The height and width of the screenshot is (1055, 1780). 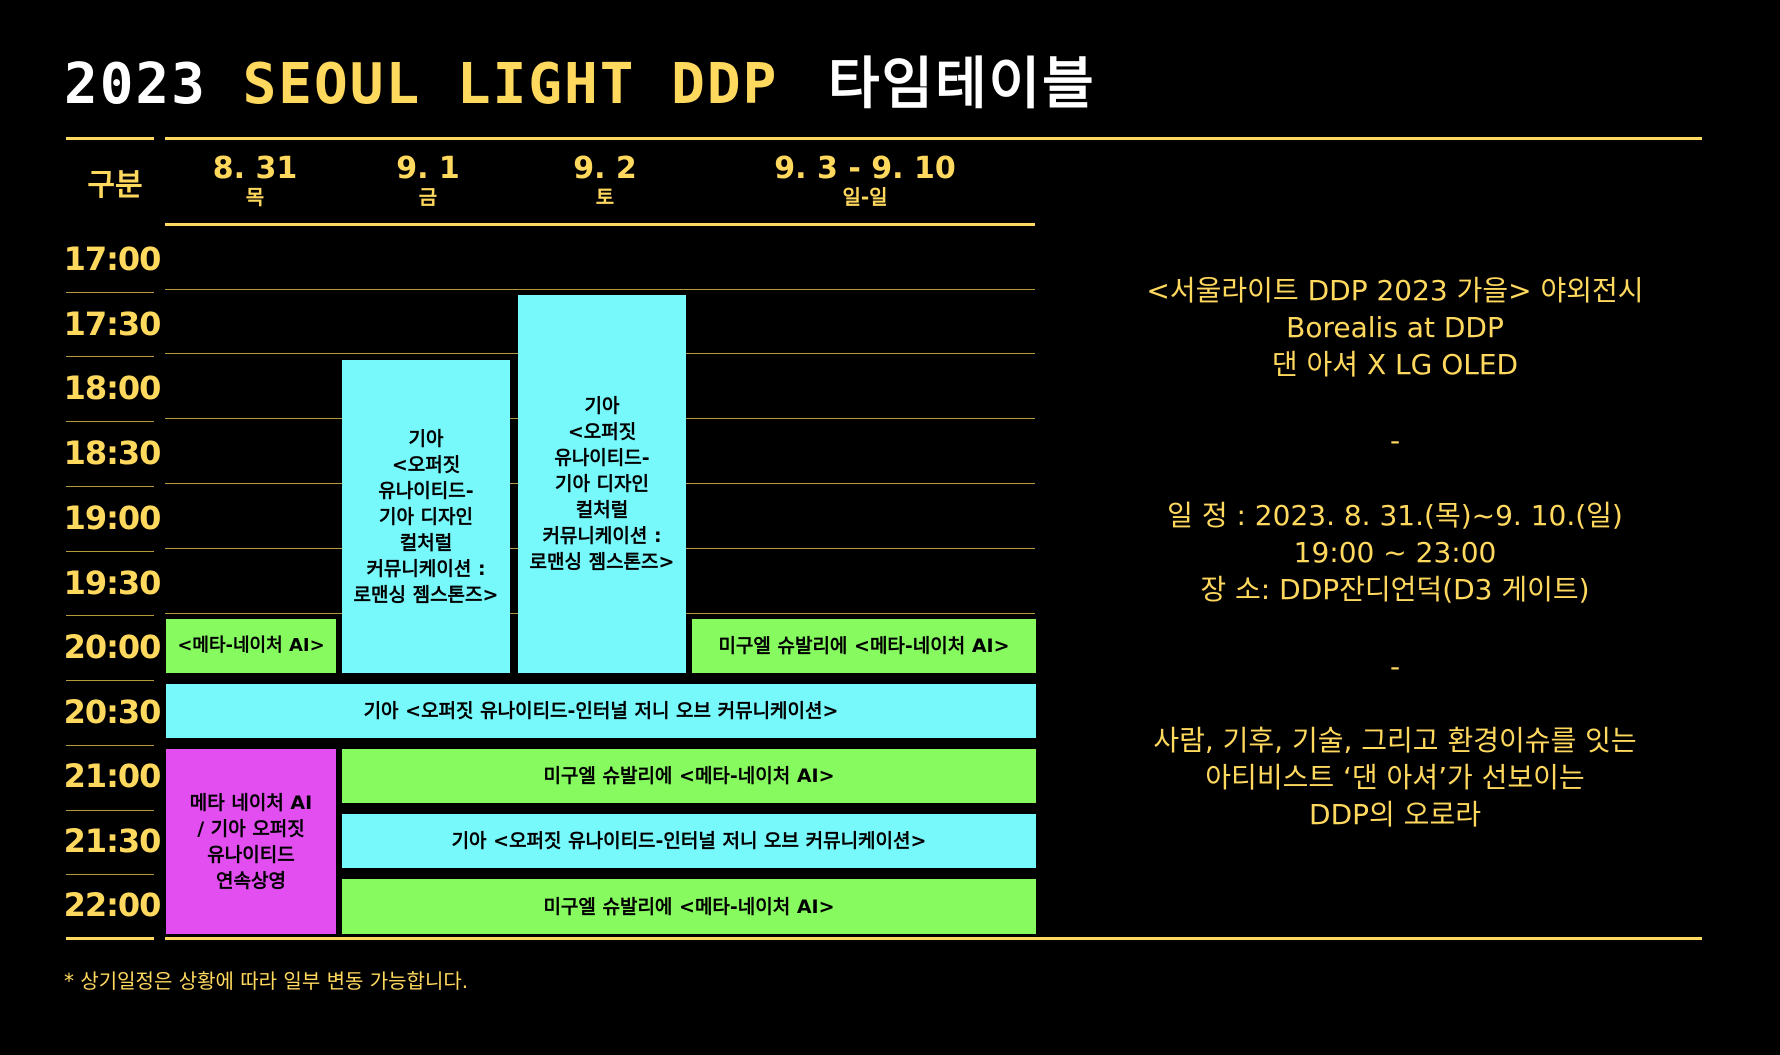 What do you see at coordinates (1395, 515) in the screenshot?
I see `info-line: 일 정 : 2023. 8. 31.(목)~9. 10.(일)` at bounding box center [1395, 515].